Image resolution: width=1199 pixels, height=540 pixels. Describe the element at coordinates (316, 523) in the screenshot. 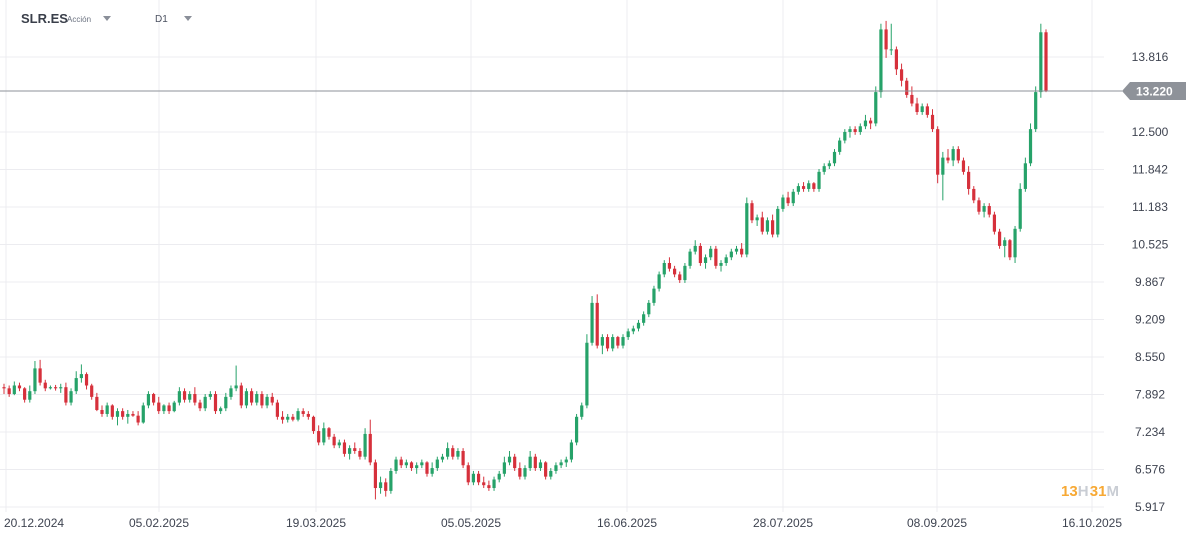

I see `x-tick-label: 19.03.2025` at that location.